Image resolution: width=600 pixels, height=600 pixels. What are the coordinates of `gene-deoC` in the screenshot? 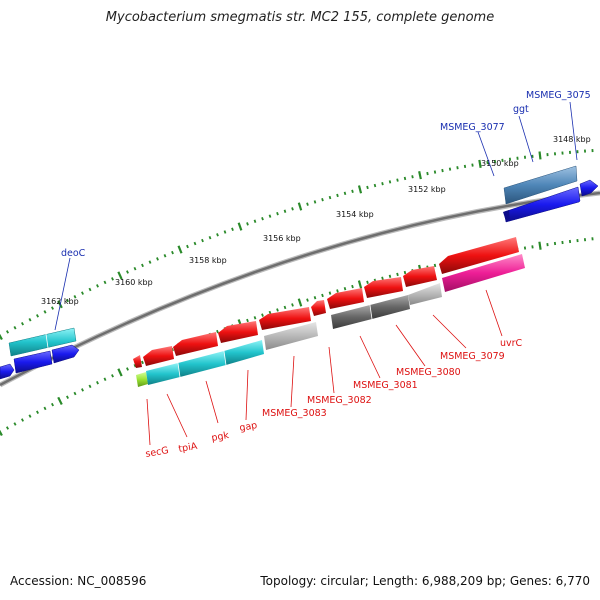 It's located at (42, 342).